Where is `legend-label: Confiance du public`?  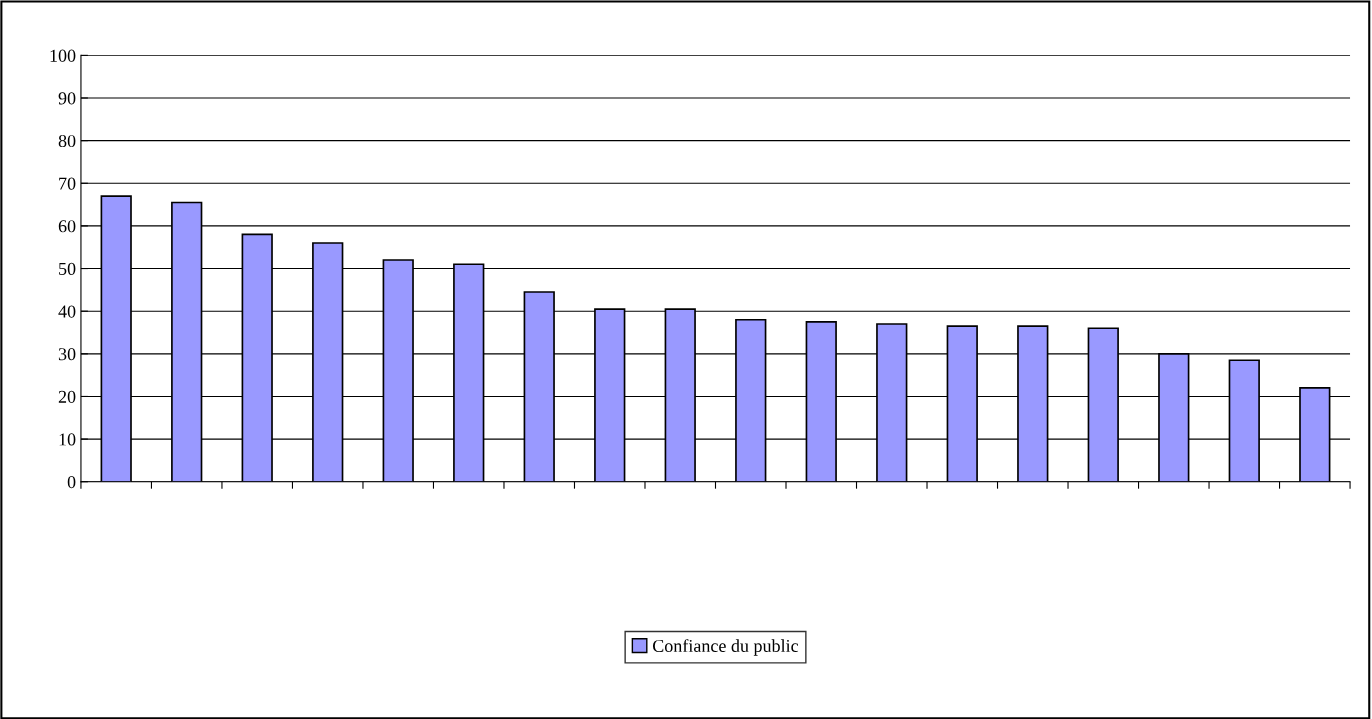 legend-label: Confiance du public is located at coordinates (725, 647).